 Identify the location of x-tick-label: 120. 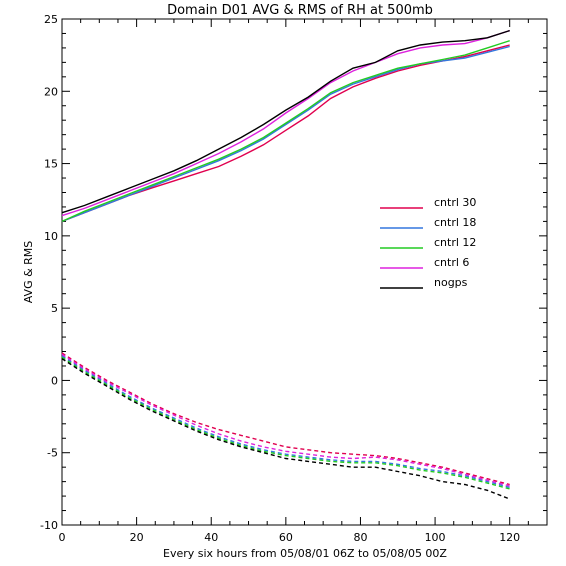
(509, 537).